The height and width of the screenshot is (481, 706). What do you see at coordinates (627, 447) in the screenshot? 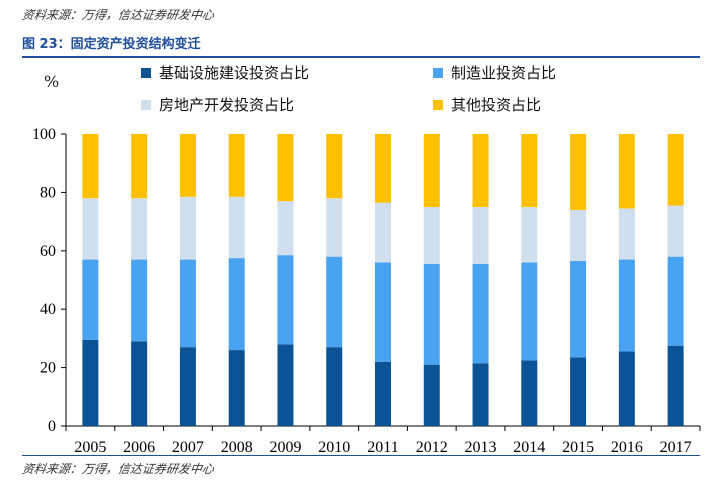
I see `x-tick-label: 2016` at bounding box center [627, 447].